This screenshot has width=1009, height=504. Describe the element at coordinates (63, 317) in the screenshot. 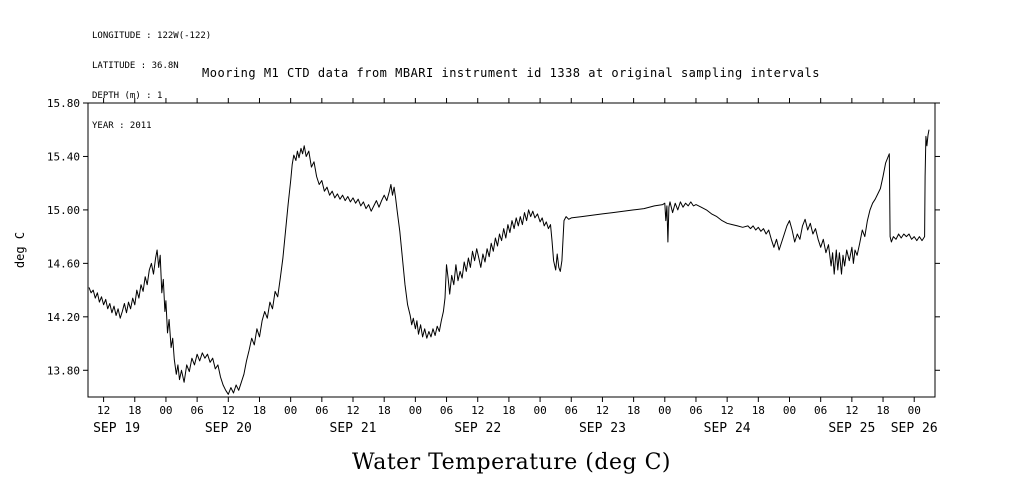

I see `y-tick-label: 14.20` at that location.